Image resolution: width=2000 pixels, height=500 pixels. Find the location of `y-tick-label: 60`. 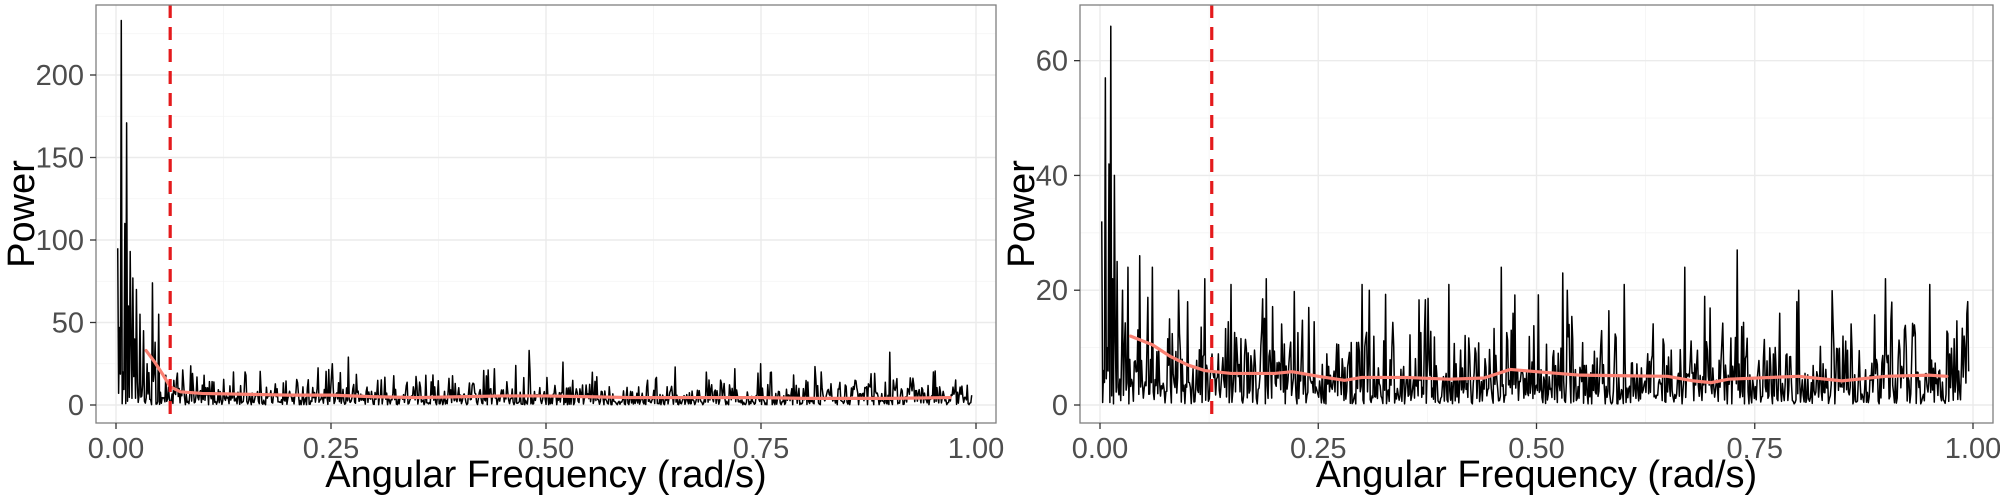

y-tick-label: 60 is located at coordinates (1052, 62).